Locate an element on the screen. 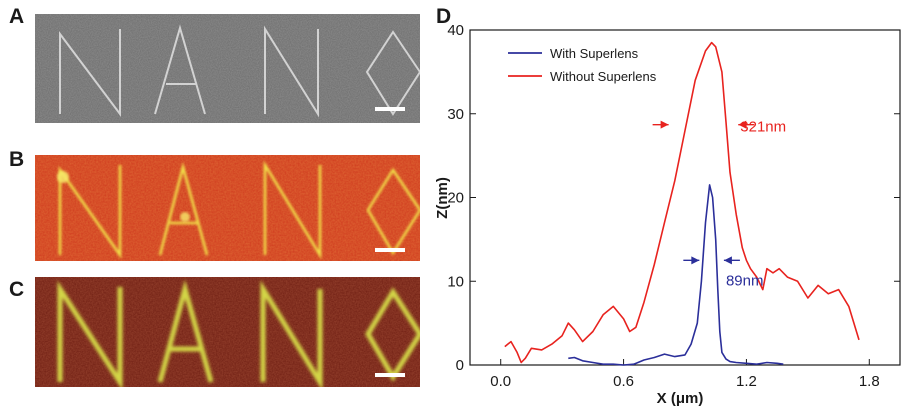  annotation-89nm: 89nm is located at coordinates (723, 272).